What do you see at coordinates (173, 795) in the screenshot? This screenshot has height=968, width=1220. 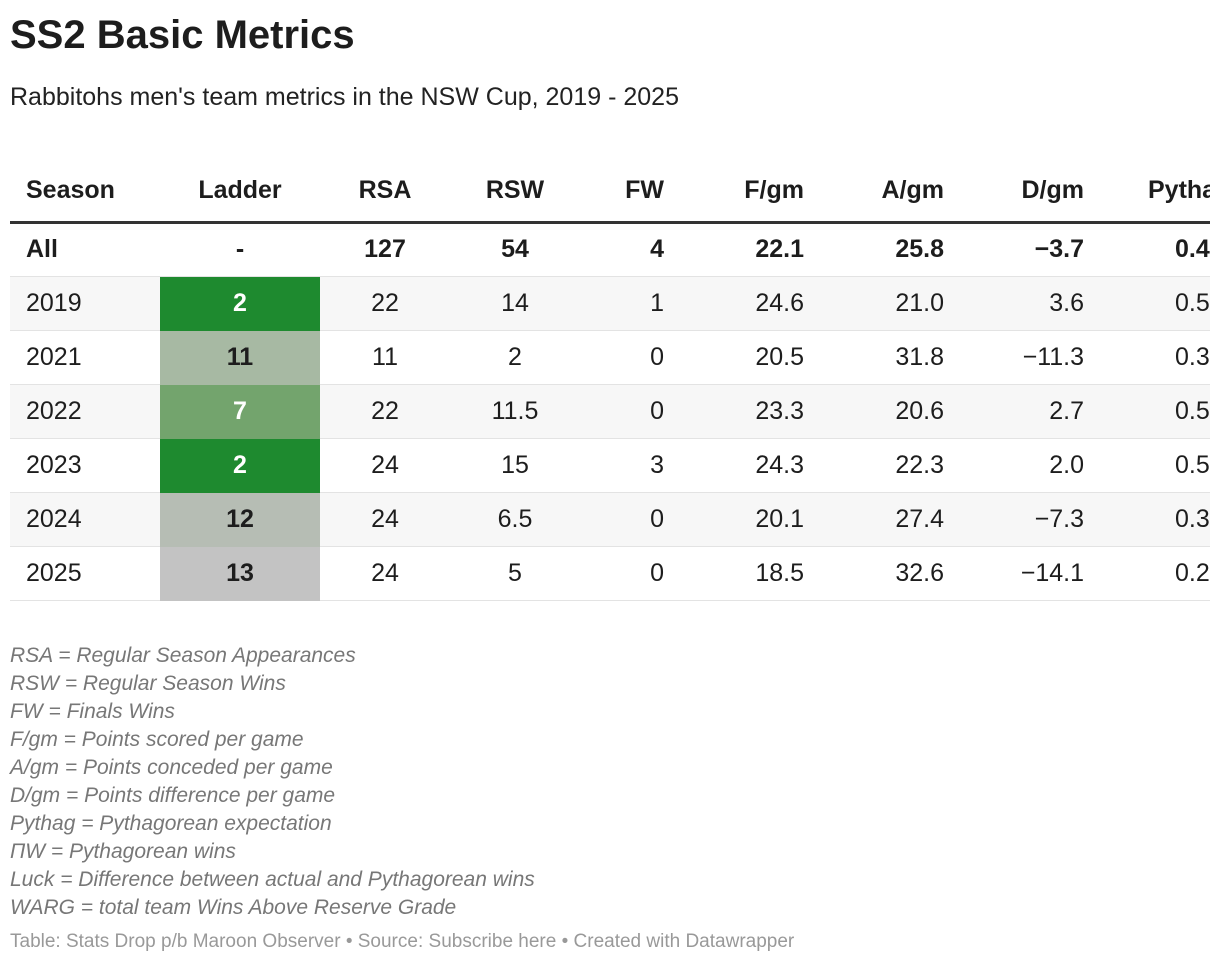 I see `note: D/gm = Points difference per game` at bounding box center [173, 795].